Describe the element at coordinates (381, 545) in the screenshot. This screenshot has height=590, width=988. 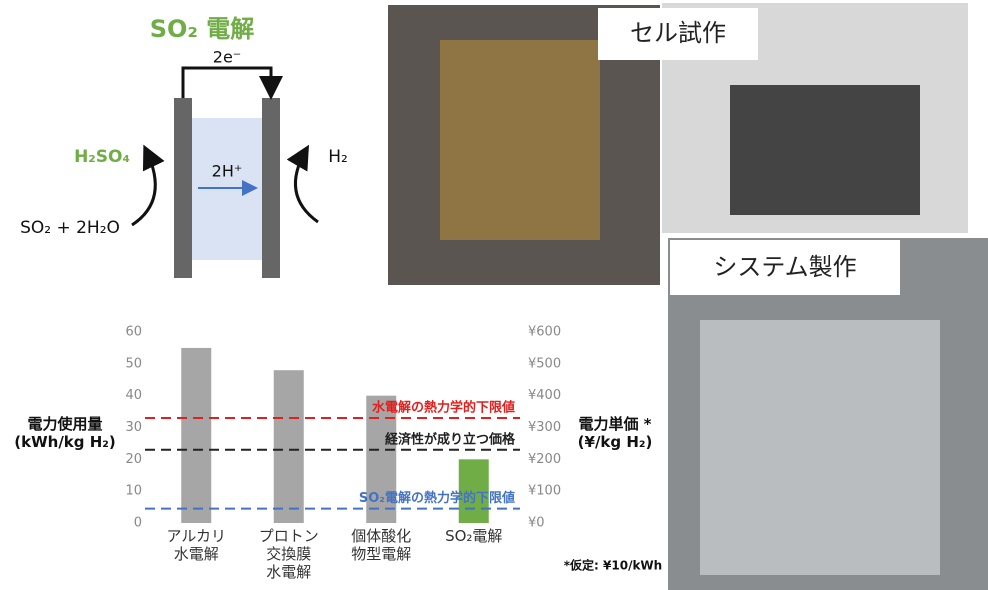
I see `x-tick-label: 個体酸化 物型電解` at that location.